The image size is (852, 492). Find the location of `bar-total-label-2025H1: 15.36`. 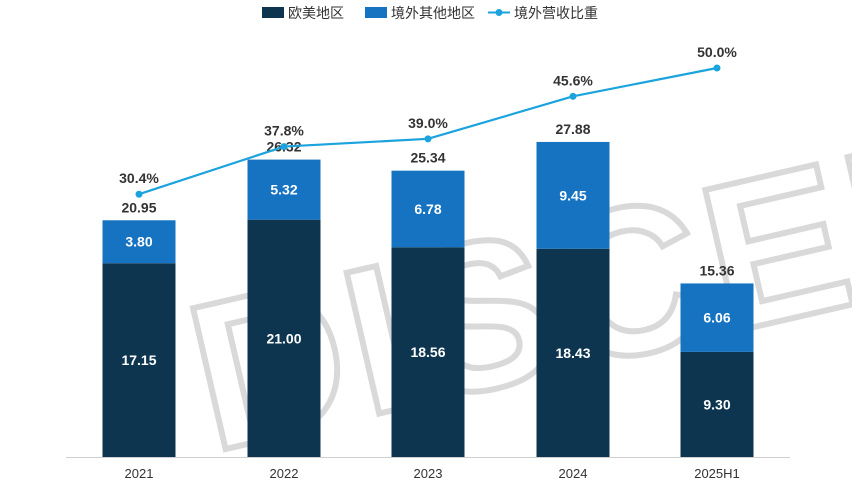

bar-total-label-2025H1: 15.36 is located at coordinates (716, 270).